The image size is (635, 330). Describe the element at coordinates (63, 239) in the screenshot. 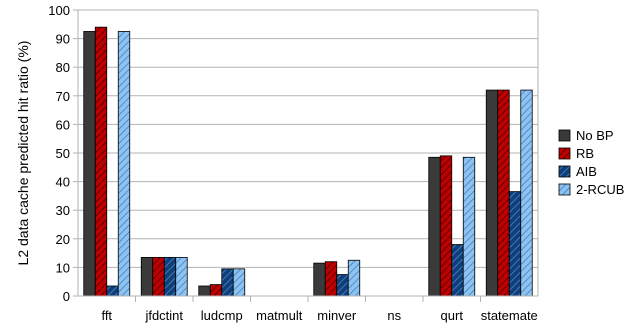

I see `y-tick-label: 20` at that location.